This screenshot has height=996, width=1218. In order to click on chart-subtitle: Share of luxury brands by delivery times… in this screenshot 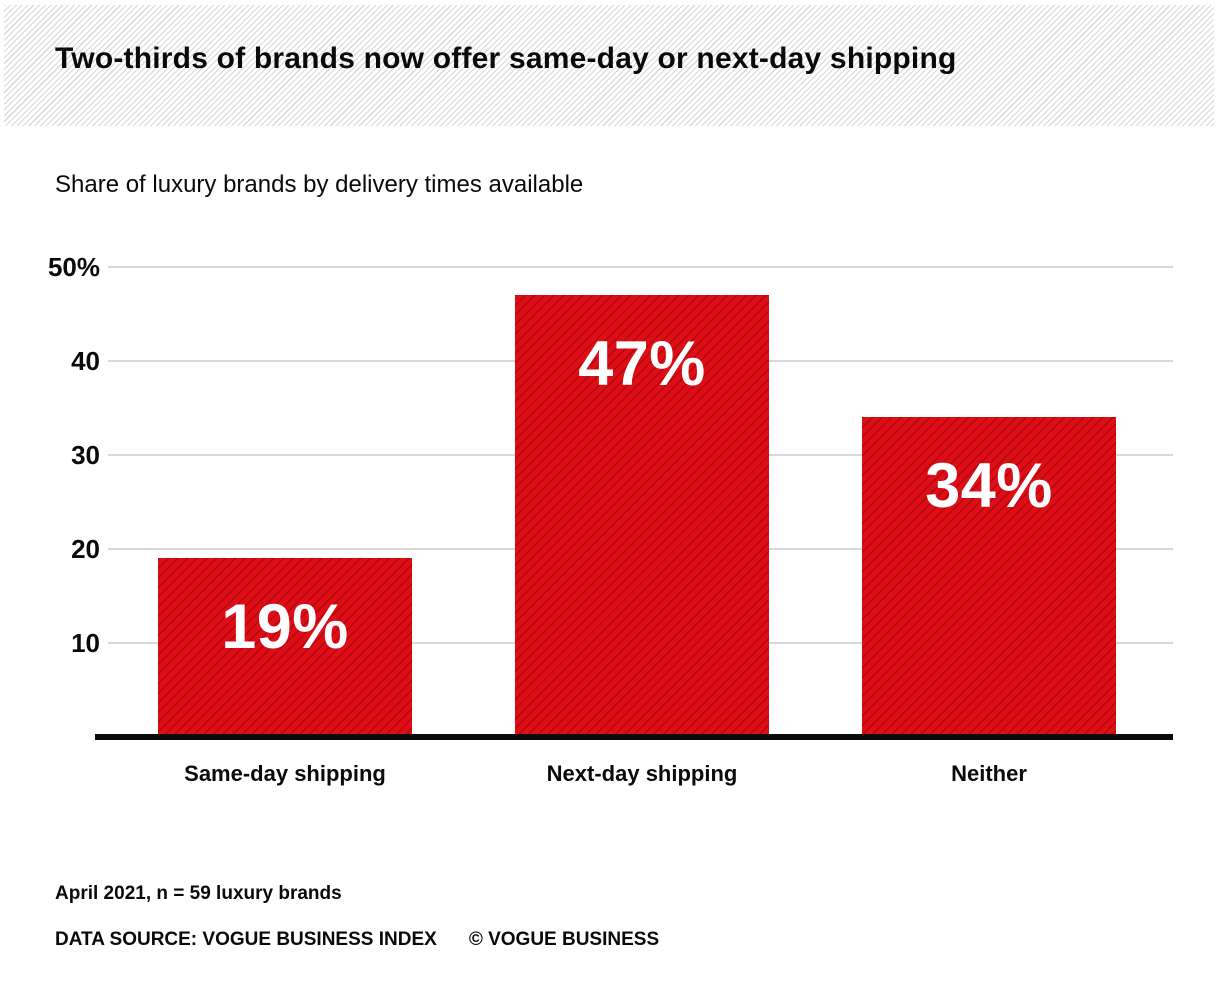, I will do `click(319, 184)`.